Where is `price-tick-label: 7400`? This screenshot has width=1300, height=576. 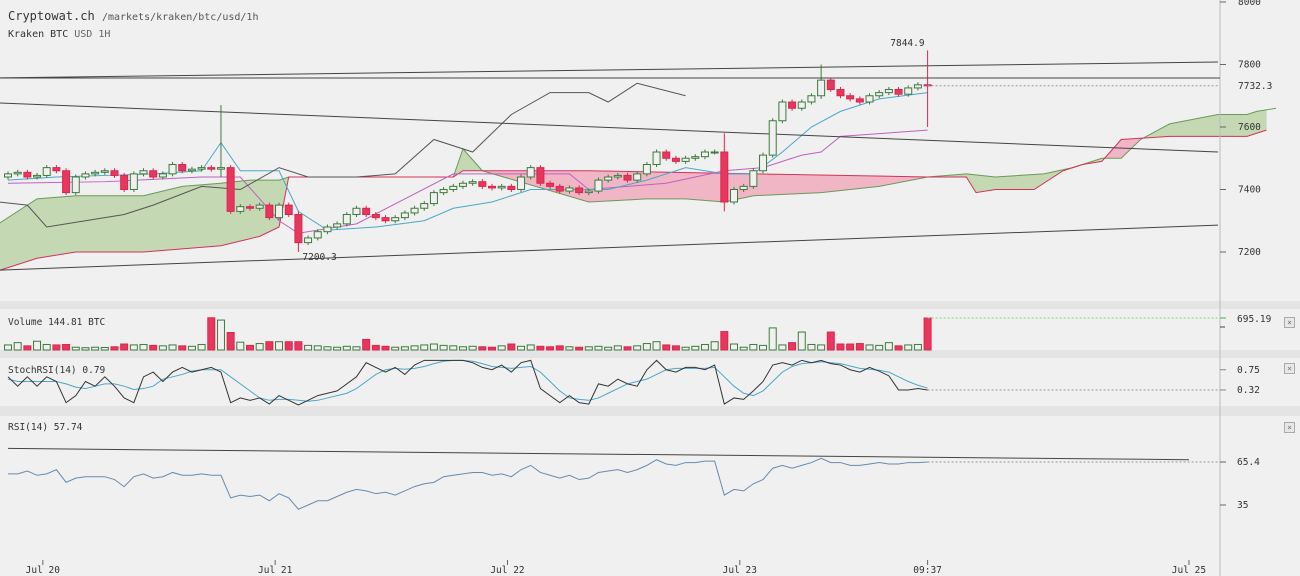
price-tick-label: 7400 is located at coordinates (1249, 190).